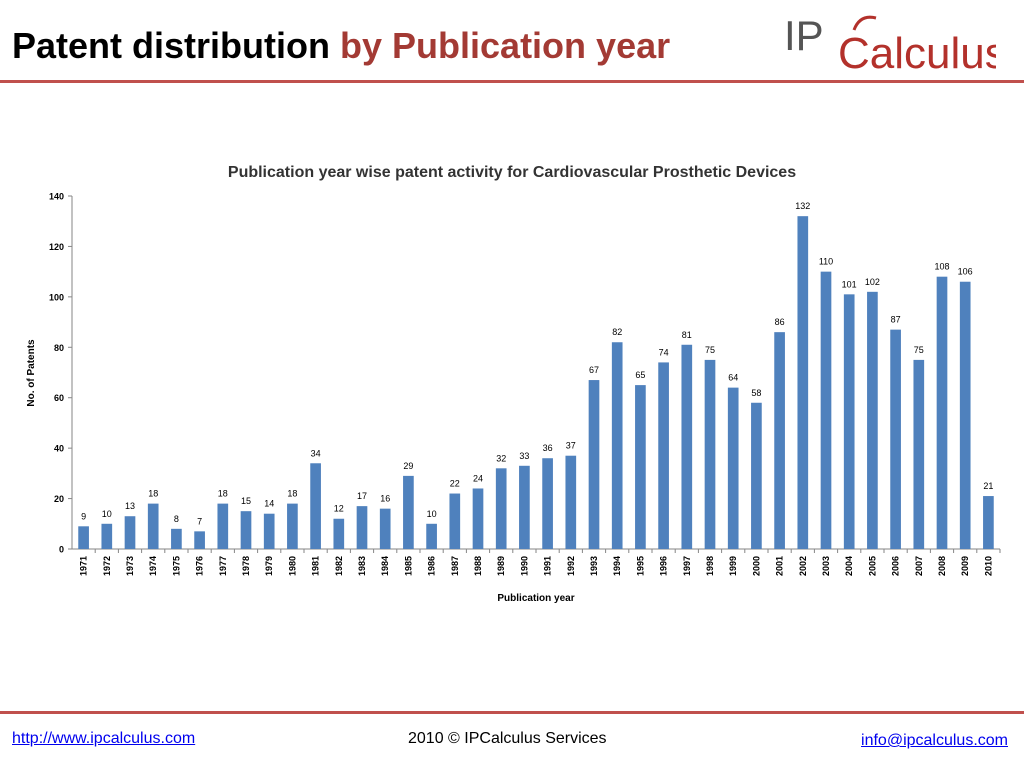 Image resolution: width=1024 pixels, height=768 pixels. Describe the element at coordinates (171, 45) in the screenshot. I see `slide-title-main: Patent distribution` at that location.